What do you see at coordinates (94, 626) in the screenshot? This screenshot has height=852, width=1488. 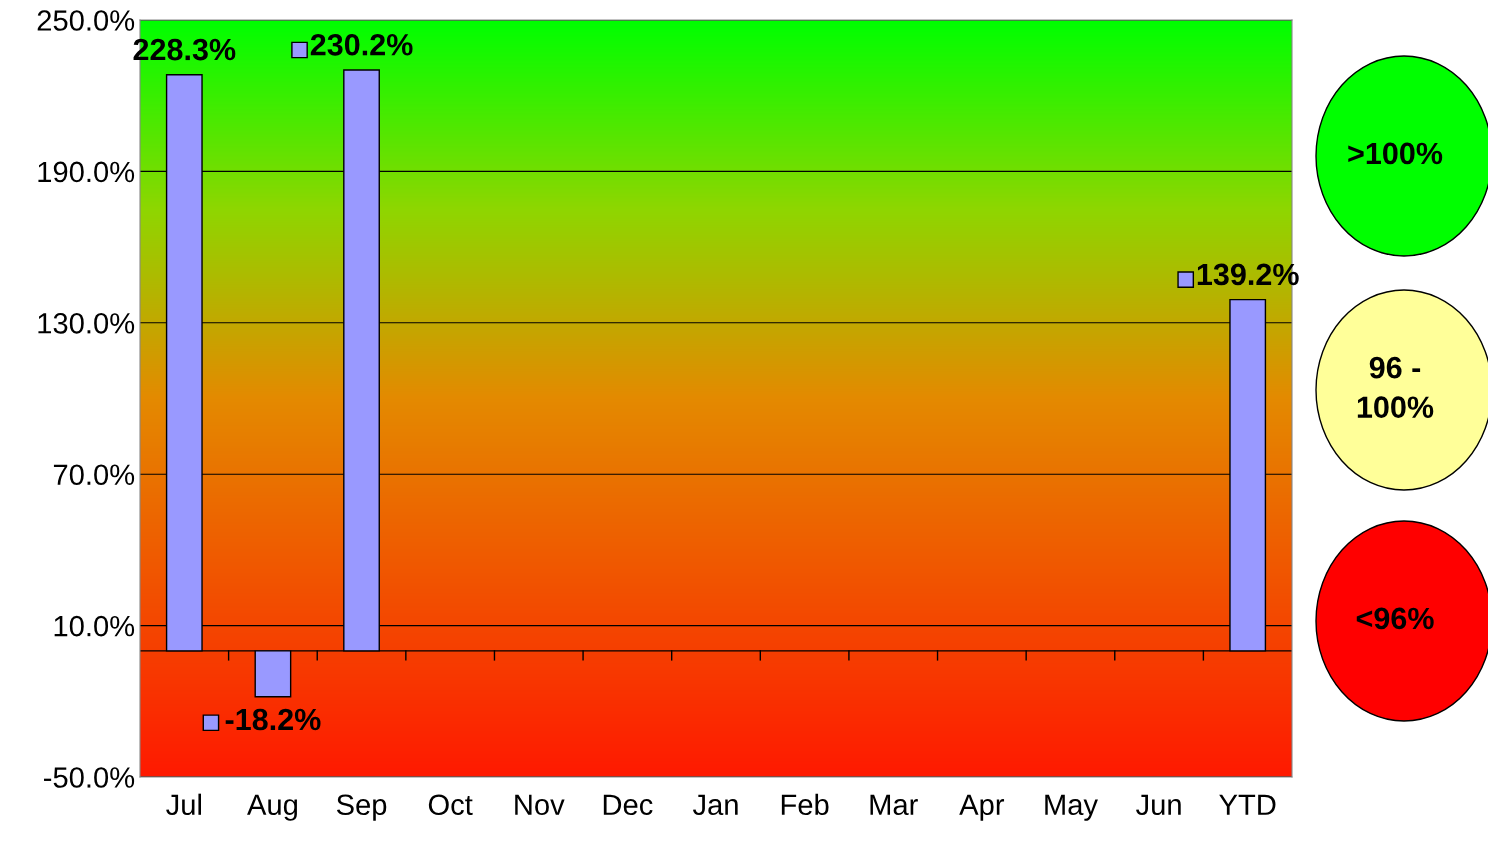 I see `y-tick-label: 10.0%` at bounding box center [94, 626].